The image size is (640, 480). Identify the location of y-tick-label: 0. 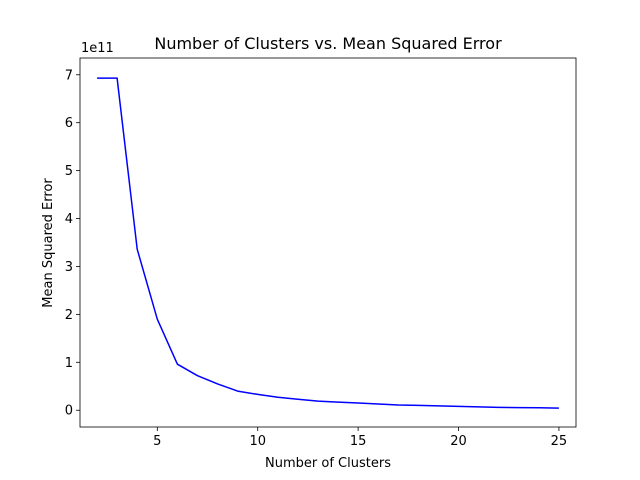
(69, 411).